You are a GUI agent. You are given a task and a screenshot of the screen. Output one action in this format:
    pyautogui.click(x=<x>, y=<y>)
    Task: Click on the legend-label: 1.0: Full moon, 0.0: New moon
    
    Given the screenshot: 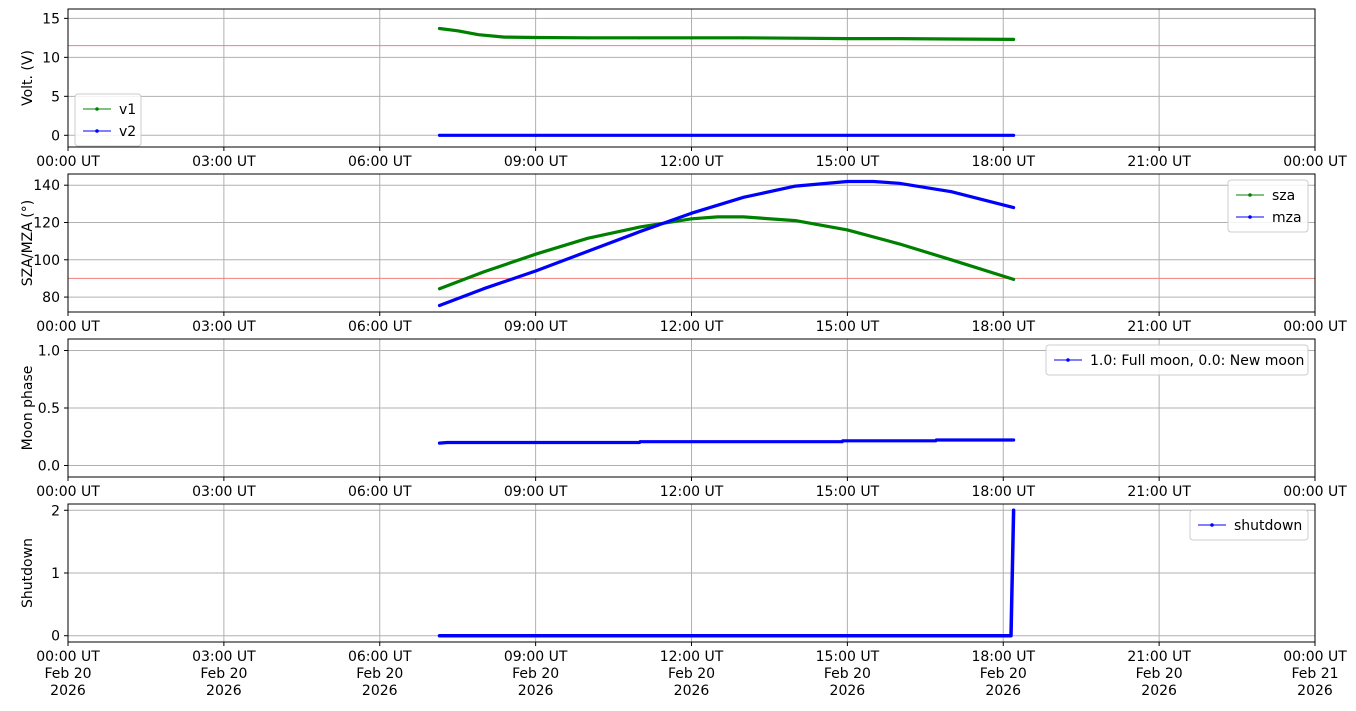 What is the action you would take?
    pyautogui.click(x=1197, y=361)
    